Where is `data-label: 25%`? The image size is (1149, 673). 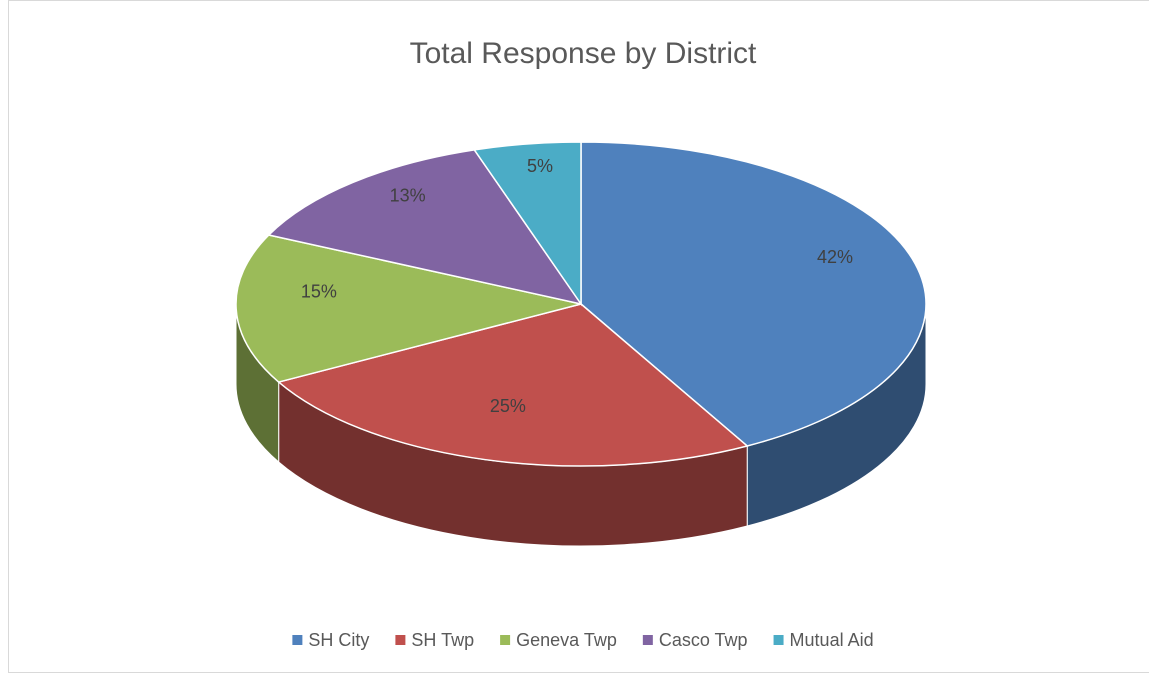
data-label: 25% is located at coordinates (508, 406).